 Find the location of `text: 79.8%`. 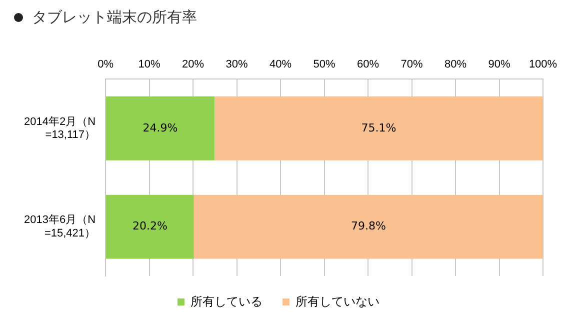

text: 79.8% is located at coordinates (368, 226).